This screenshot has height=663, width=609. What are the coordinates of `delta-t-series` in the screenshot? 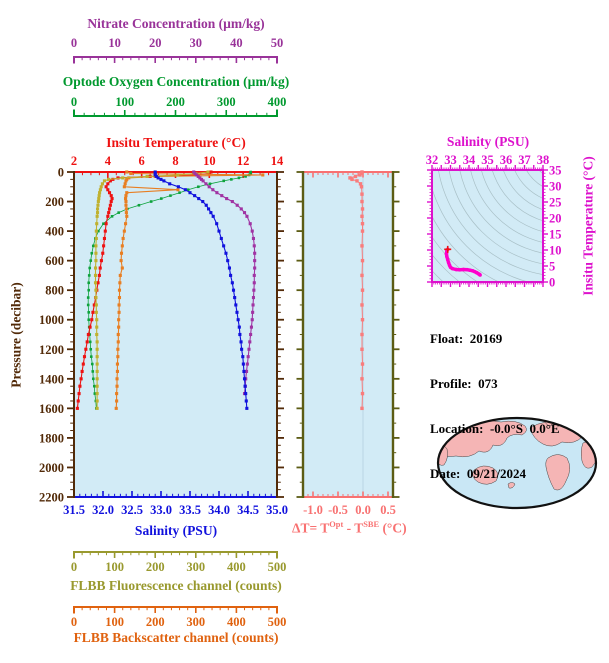 It's located at (356, 290).